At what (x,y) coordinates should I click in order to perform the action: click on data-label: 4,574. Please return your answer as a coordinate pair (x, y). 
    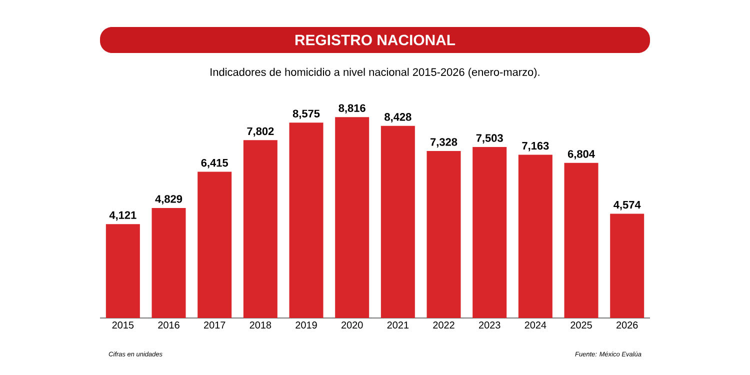
    Looking at the image, I should click on (627, 205).